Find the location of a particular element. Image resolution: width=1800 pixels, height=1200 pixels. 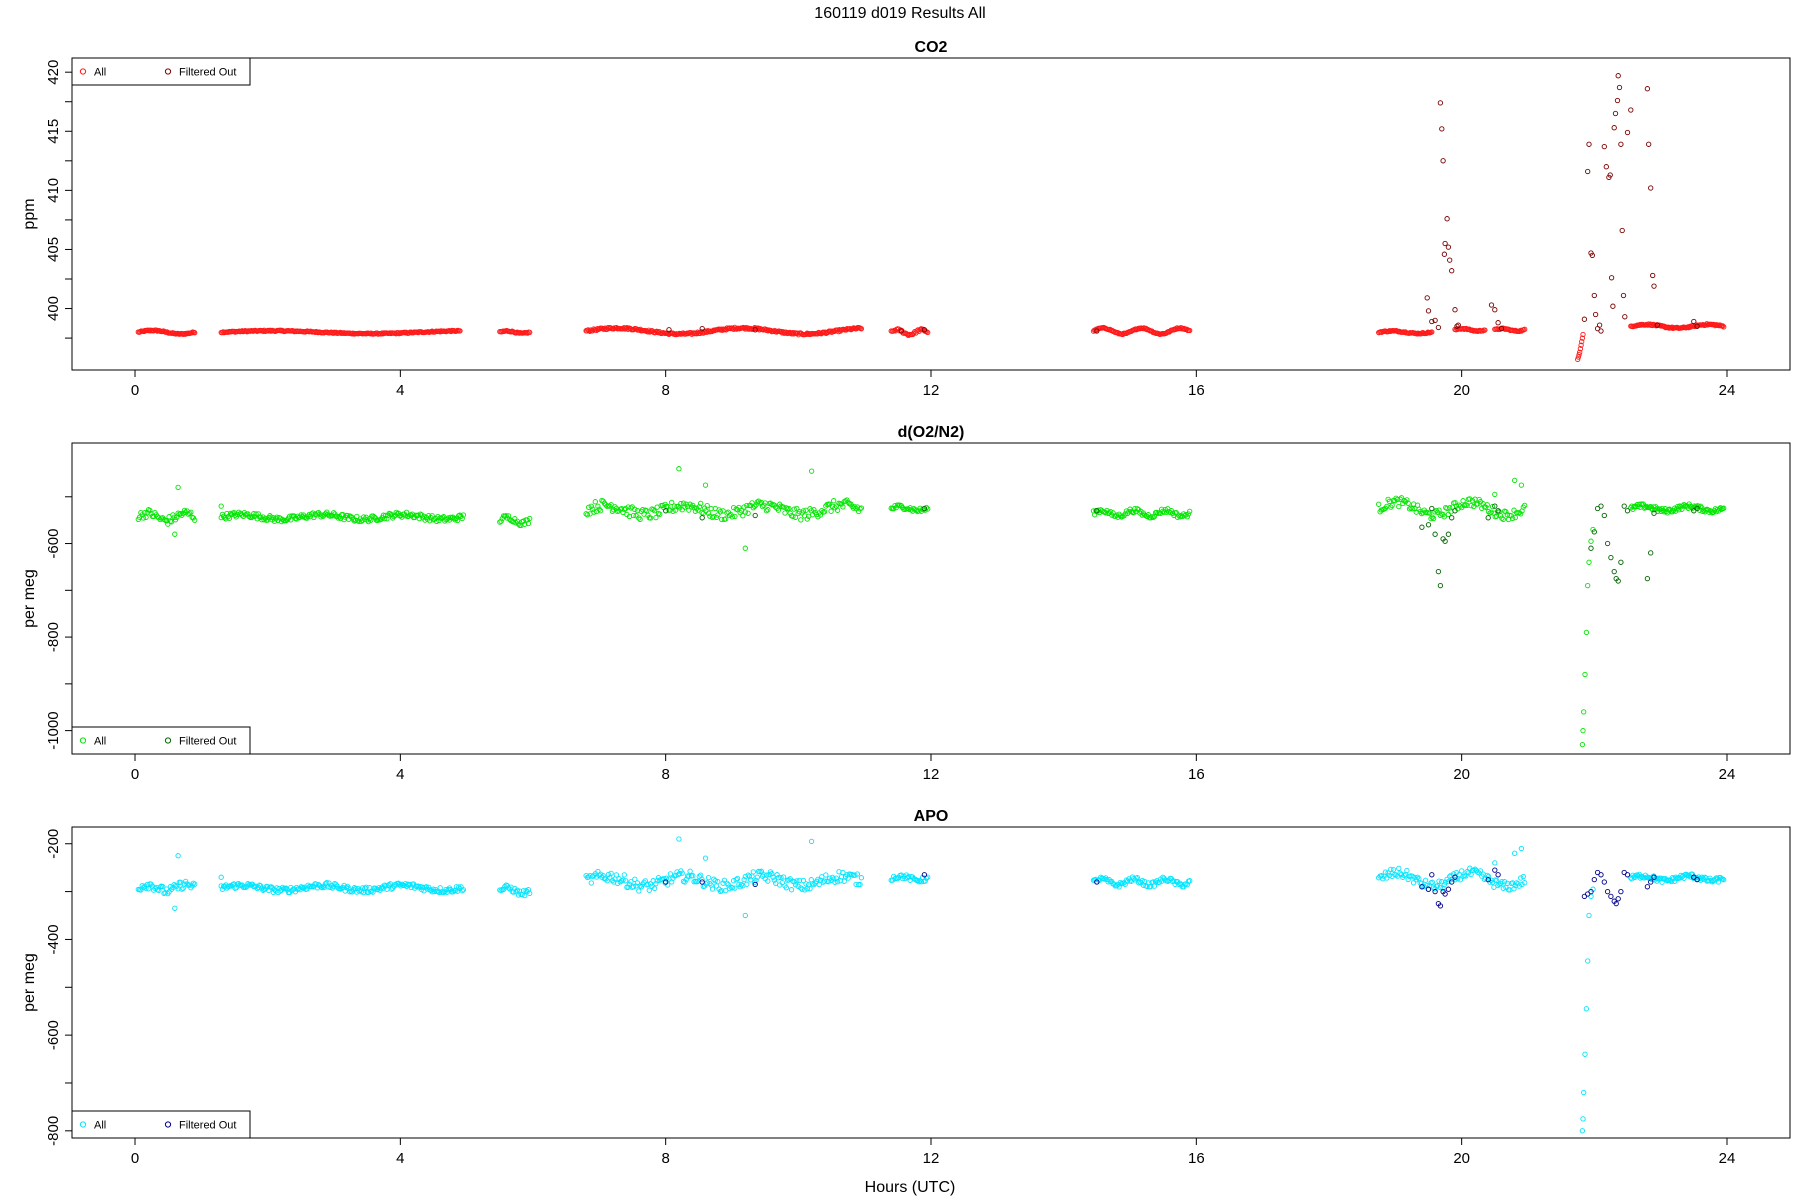

legend-box is located at coordinates (161, 71).